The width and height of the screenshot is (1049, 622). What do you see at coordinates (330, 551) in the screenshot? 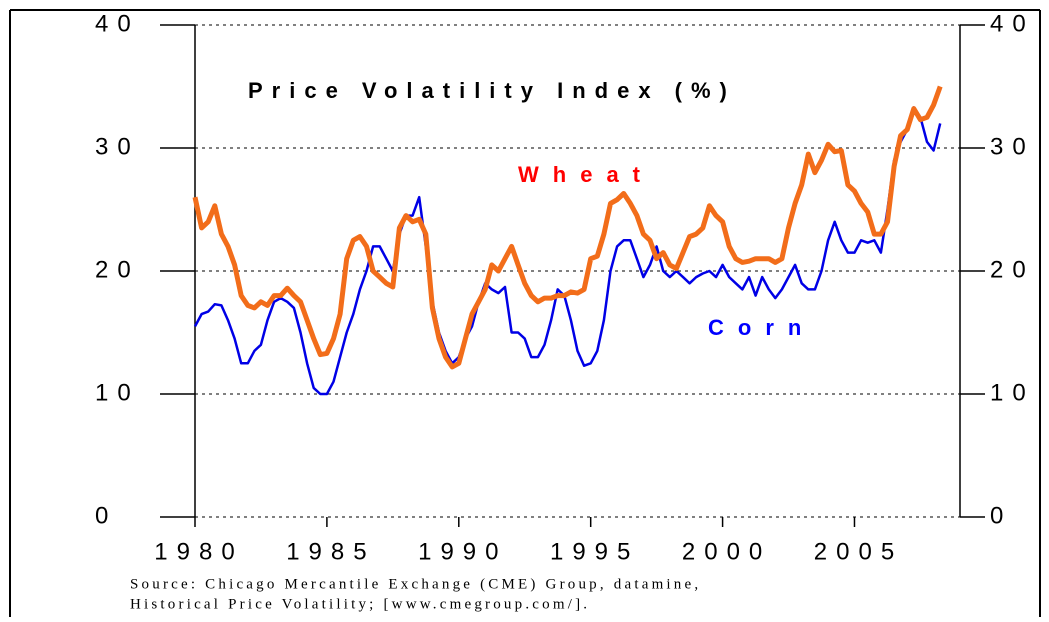
I see `x-tick-label: 1985` at bounding box center [330, 551].